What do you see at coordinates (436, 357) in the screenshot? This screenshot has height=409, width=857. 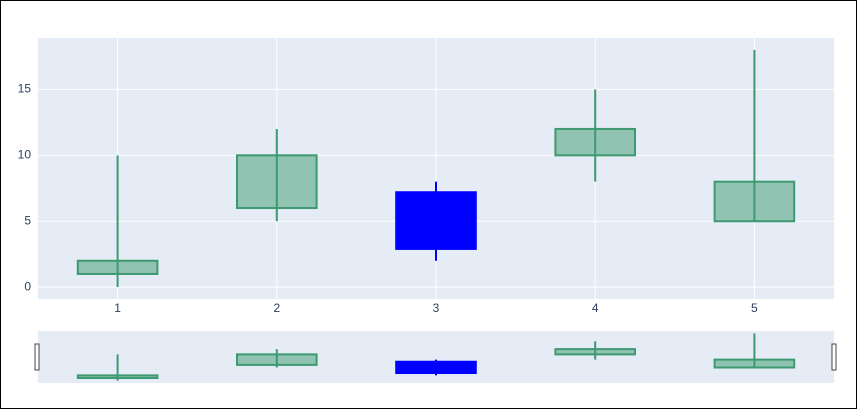 I see `range-slider-candles` at bounding box center [436, 357].